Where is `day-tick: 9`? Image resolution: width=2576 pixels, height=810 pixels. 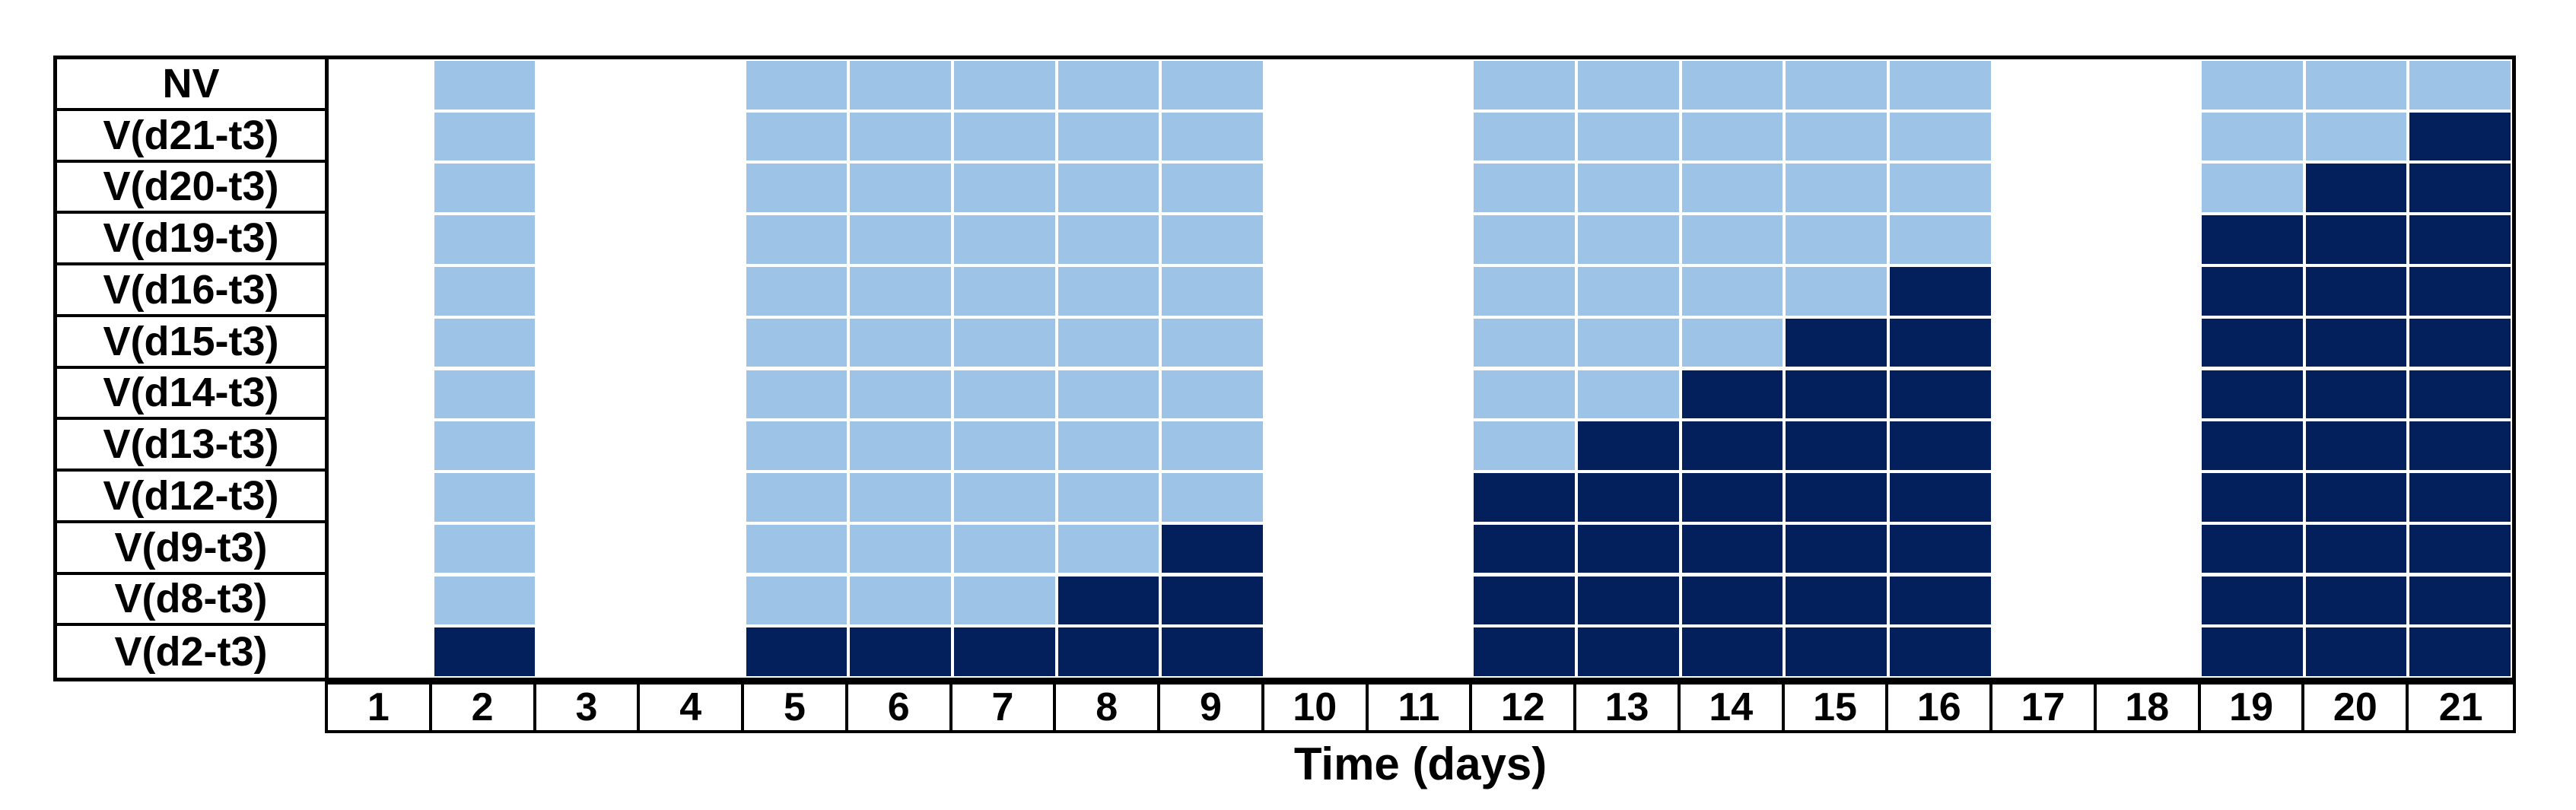 day-tick: 9 is located at coordinates (1212, 707).